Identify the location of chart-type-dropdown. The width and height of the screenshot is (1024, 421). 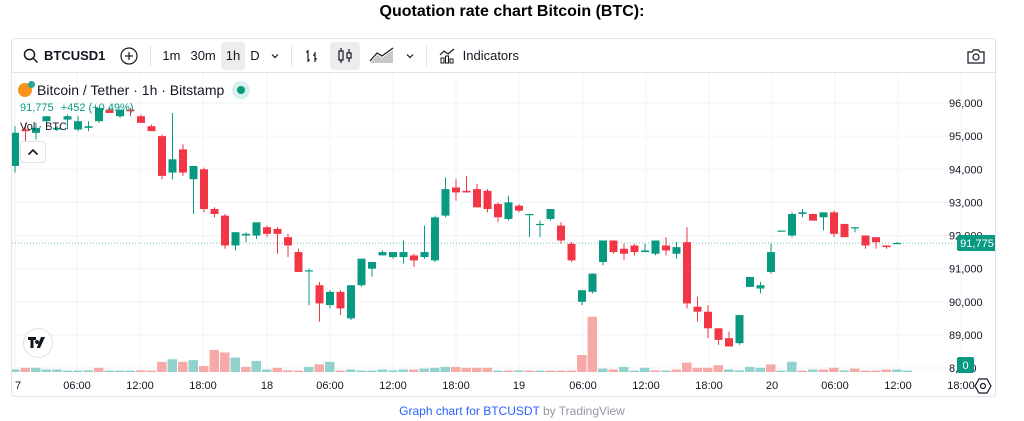
(410, 56).